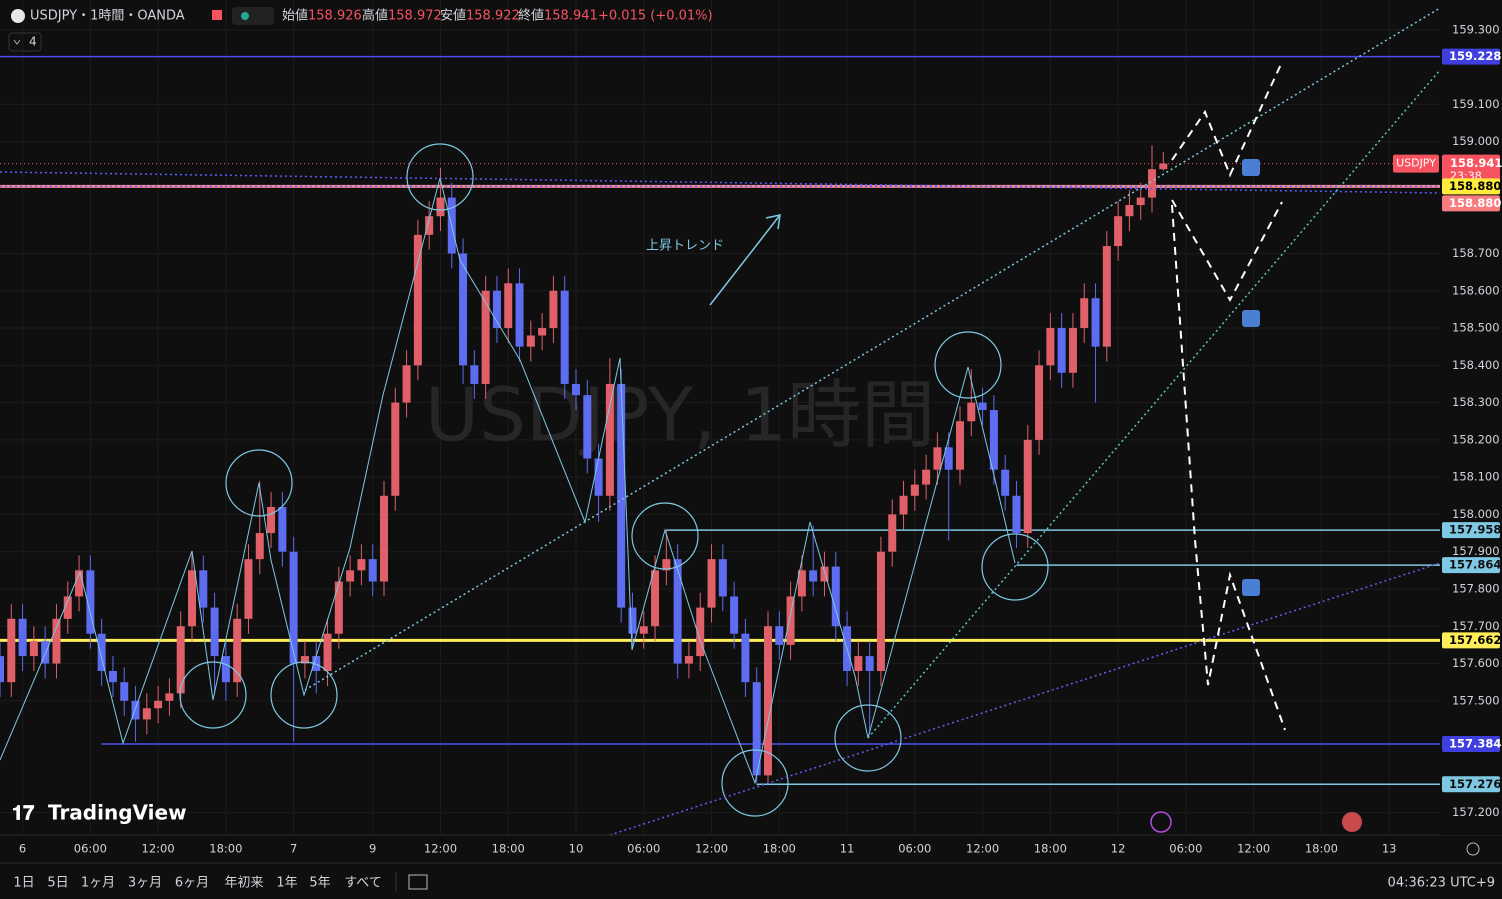  What do you see at coordinates (1476, 439) in the screenshot?
I see `y-tick-label: 158.200` at bounding box center [1476, 439].